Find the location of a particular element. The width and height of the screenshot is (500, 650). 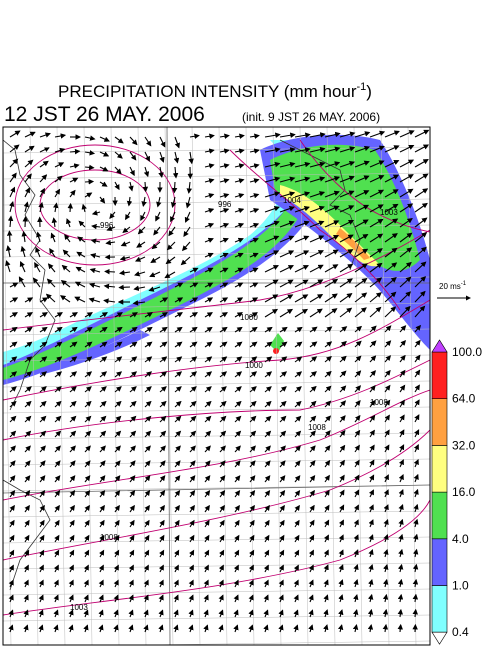

vector-legend-text: 20 ms is located at coordinates (450, 286).